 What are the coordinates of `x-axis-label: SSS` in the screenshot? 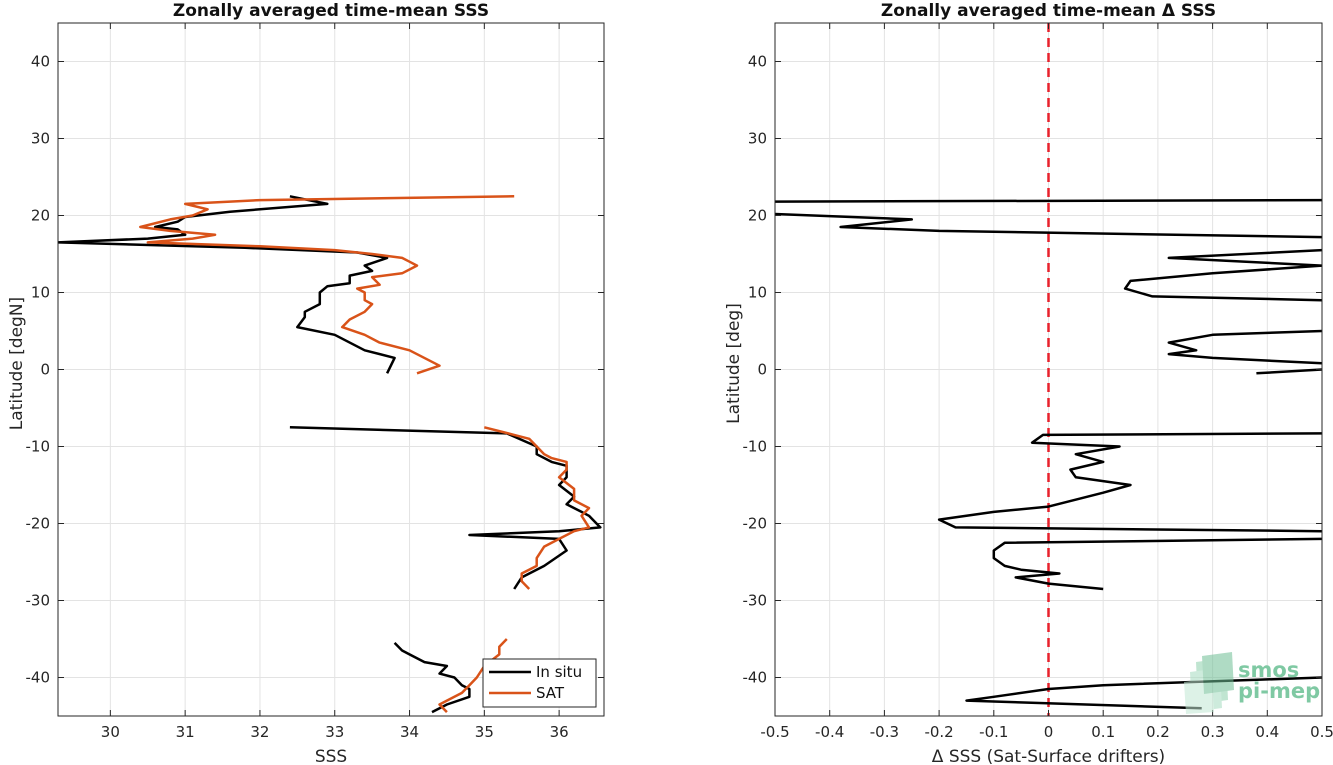 It's located at (331, 756).